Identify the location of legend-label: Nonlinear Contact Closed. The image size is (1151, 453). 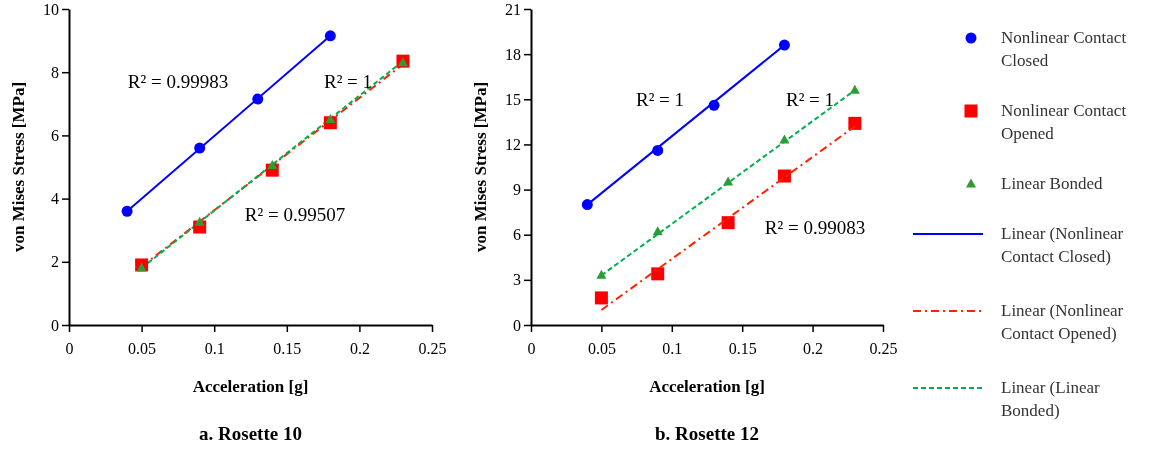
(1064, 49).